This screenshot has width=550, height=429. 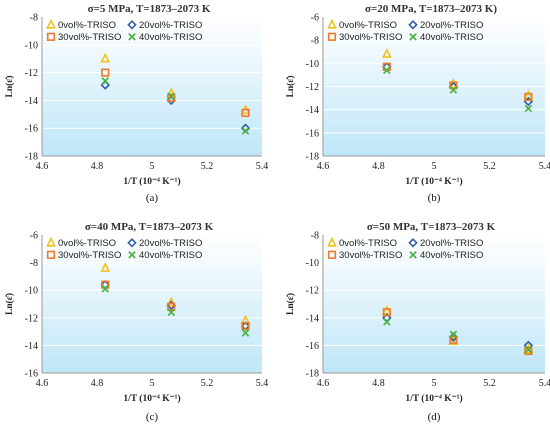 I want to click on chart-title: σ=50 MPa, T=1873–2073 K, so click(x=431, y=227).